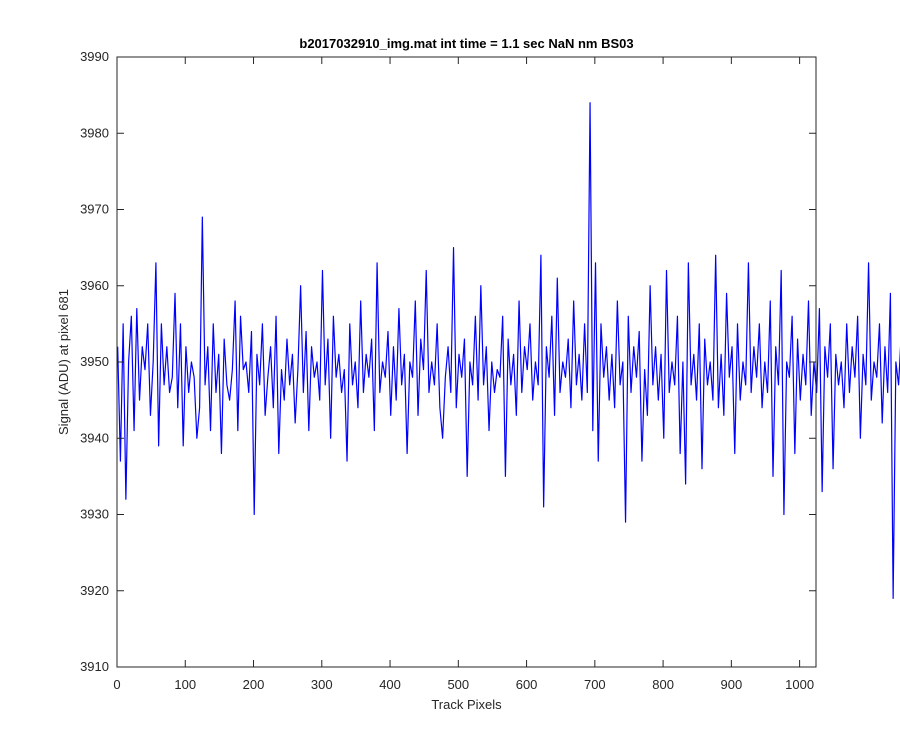 This screenshot has height=750, width=900. What do you see at coordinates (94, 590) in the screenshot?
I see `y-tick-label: 3920` at bounding box center [94, 590].